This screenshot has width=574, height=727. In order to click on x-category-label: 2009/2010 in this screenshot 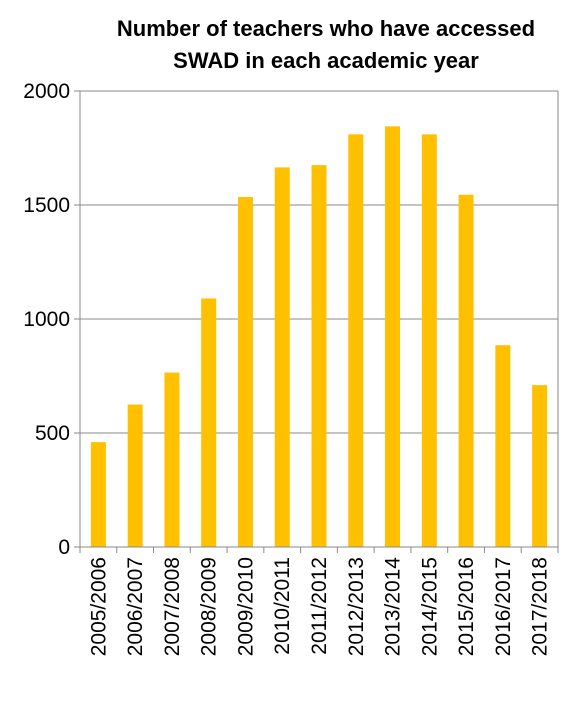, I will do `click(245, 606)`.